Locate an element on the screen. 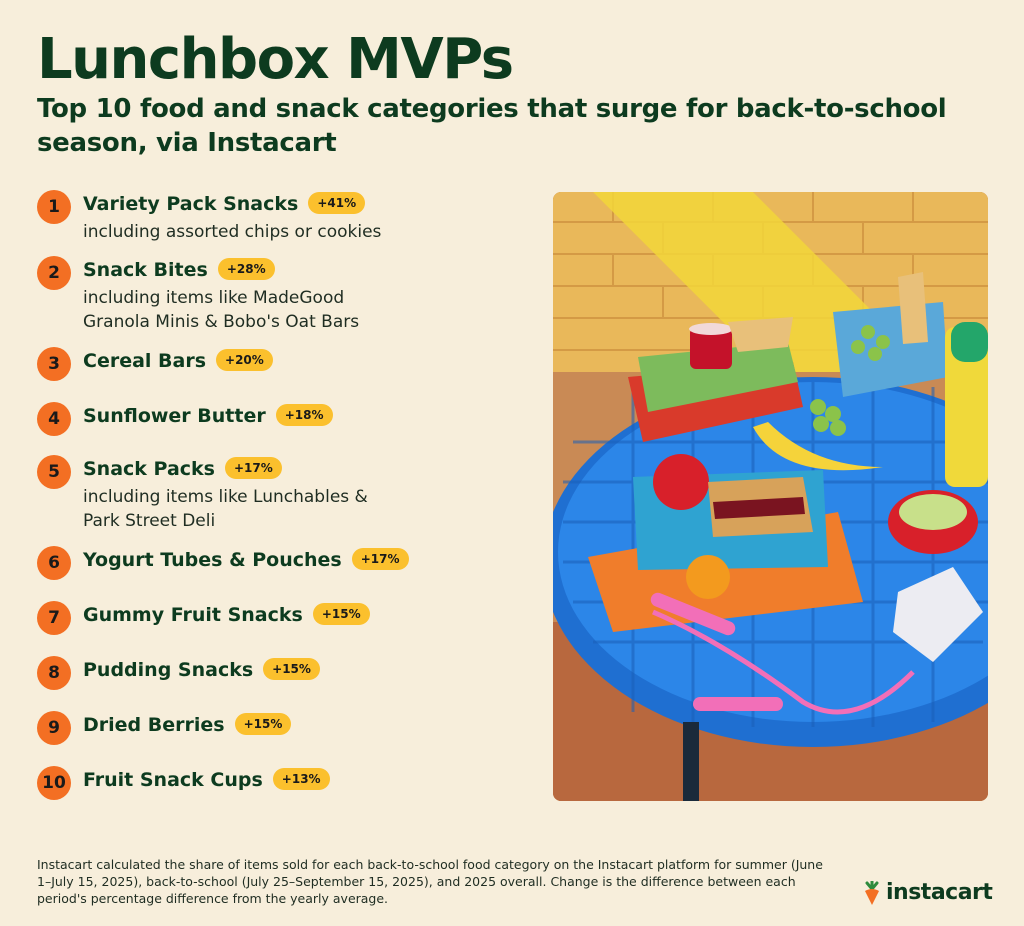 The image size is (1024, 926). item-name: Sunflower Butter is located at coordinates (174, 416).